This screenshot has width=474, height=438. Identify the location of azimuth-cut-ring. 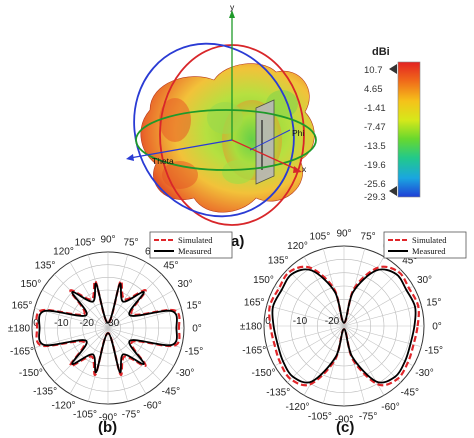
(214, 130).